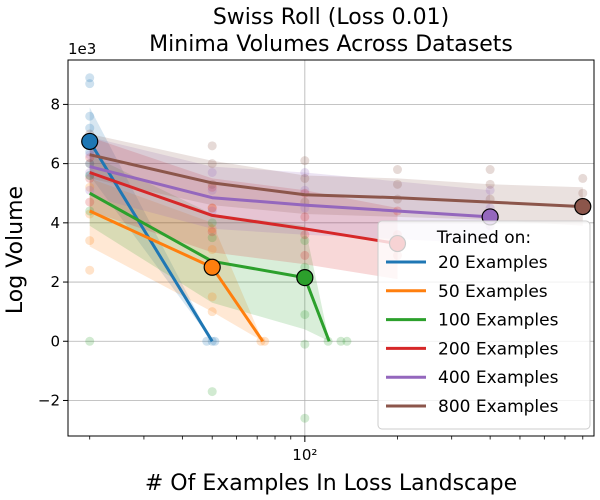 This screenshot has height=500, width=600. Describe the element at coordinates (498, 349) in the screenshot. I see `legend-label-200-examples: 200 Examples` at that location.